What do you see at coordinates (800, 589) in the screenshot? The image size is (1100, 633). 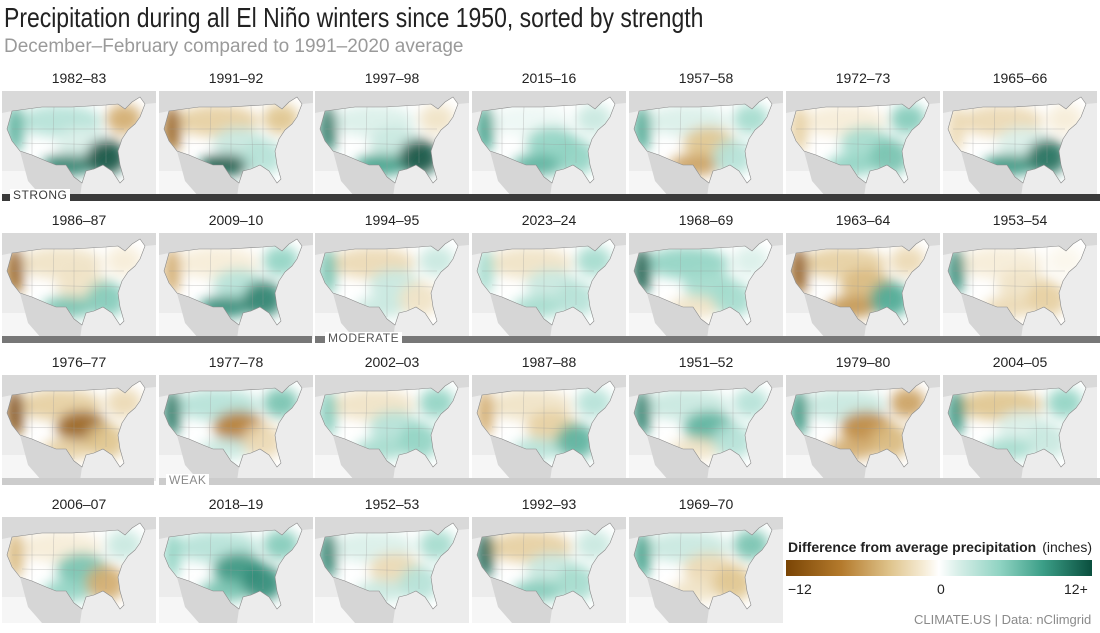 I see `legend-tick-min: −12` at bounding box center [800, 589].